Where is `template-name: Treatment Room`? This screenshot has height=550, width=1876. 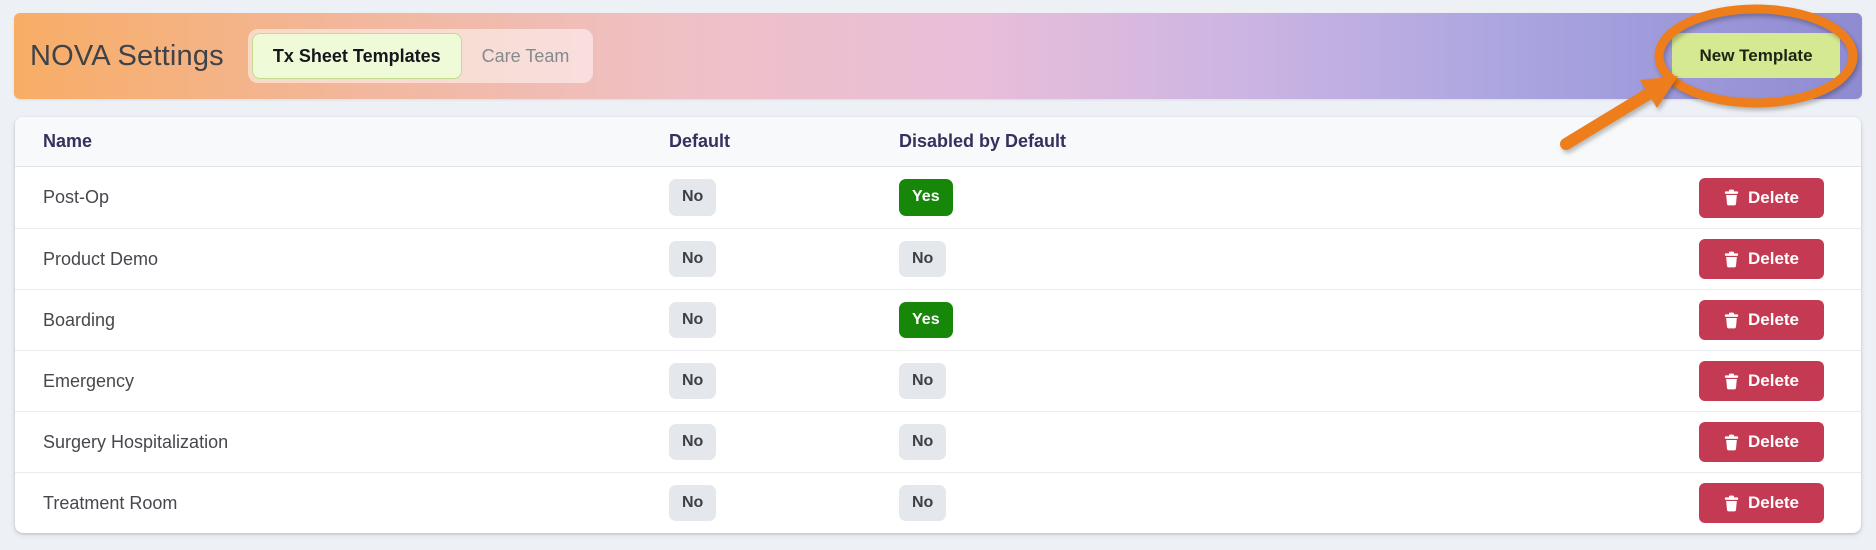
template-name: Treatment Room is located at coordinates (110, 502).